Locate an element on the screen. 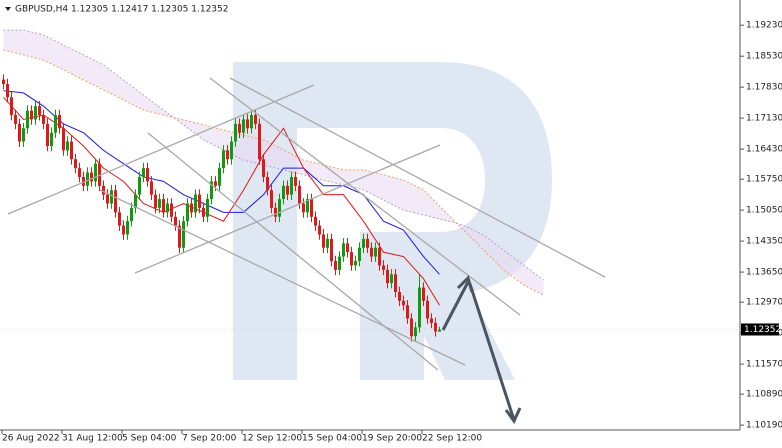 Image resolution: width=782 pixels, height=448 pixels. y-tick-label: 1.17130 is located at coordinates (764, 119).